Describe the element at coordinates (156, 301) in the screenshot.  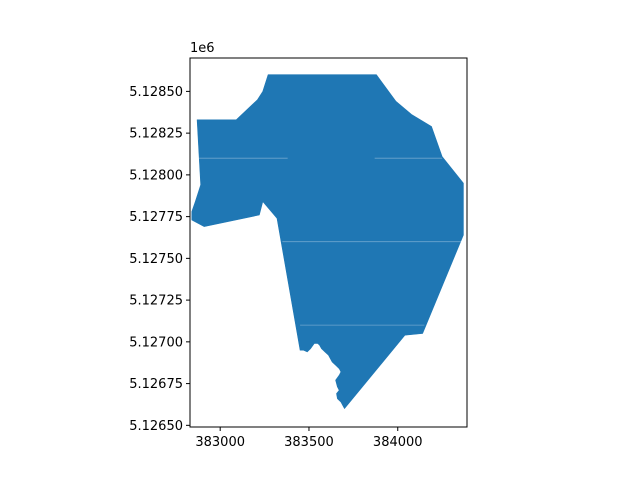
I see `y-tick-label: 5.12725` at that location.